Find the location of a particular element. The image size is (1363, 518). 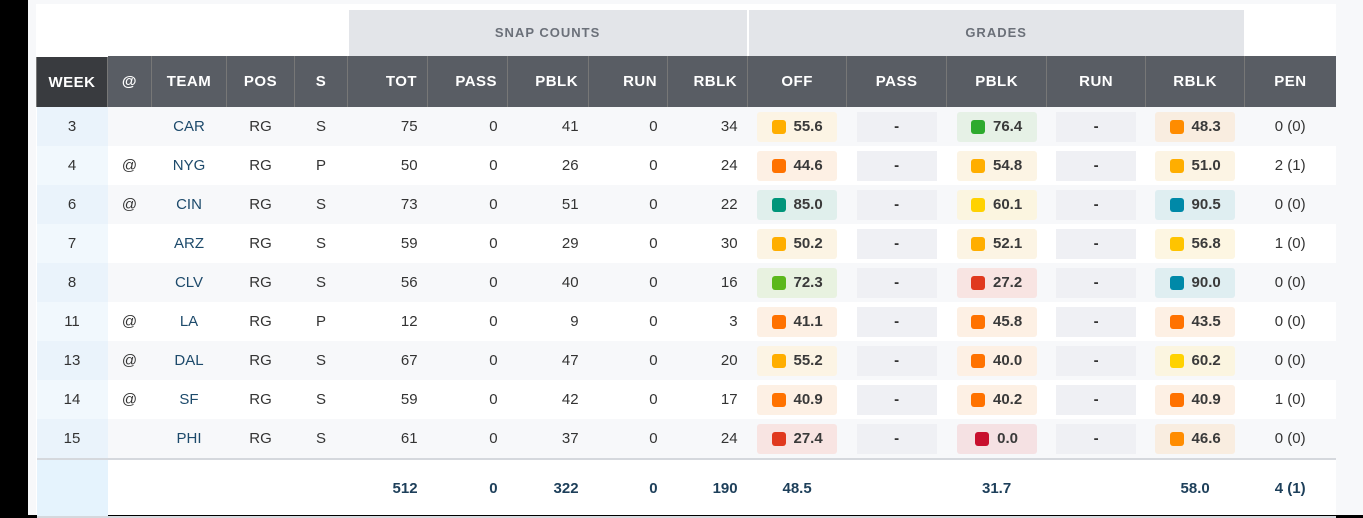

grade-value: 27.2 is located at coordinates (1008, 282).